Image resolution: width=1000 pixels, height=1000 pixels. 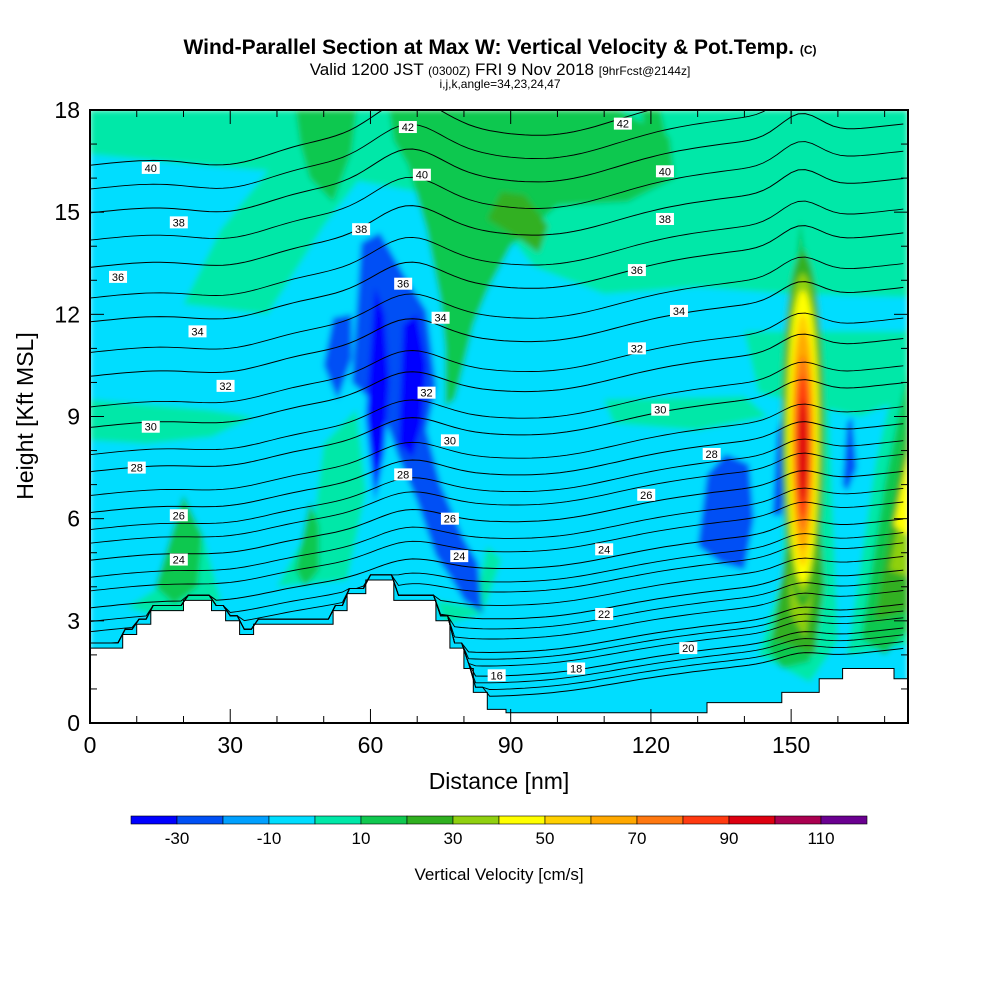 I want to click on contour-label-22: 28, so click(x=711, y=454).